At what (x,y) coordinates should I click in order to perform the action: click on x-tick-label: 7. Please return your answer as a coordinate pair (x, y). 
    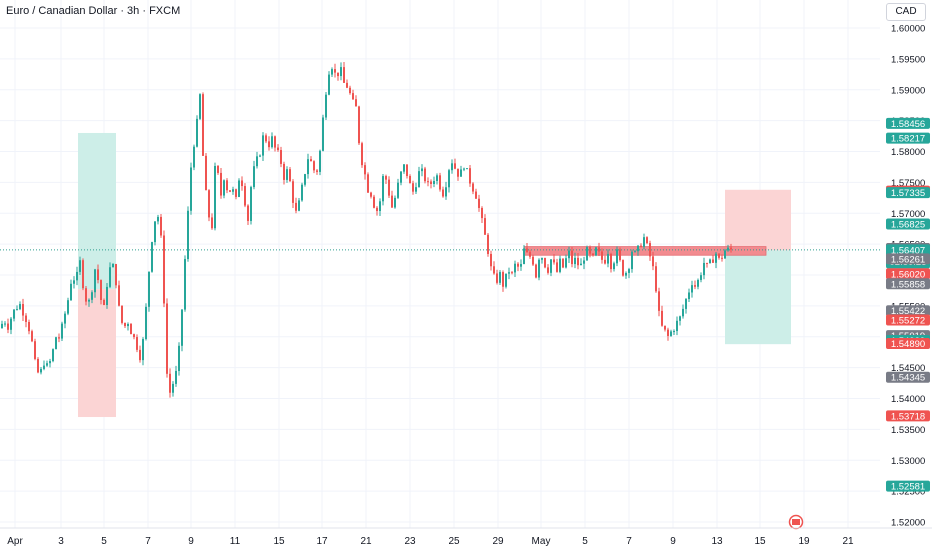
    Looking at the image, I should click on (148, 541).